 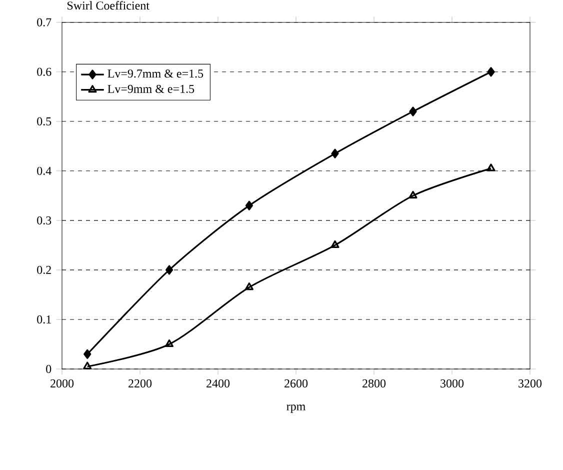 What do you see at coordinates (140, 383) in the screenshot?
I see `x-tick-label: 2200` at bounding box center [140, 383].